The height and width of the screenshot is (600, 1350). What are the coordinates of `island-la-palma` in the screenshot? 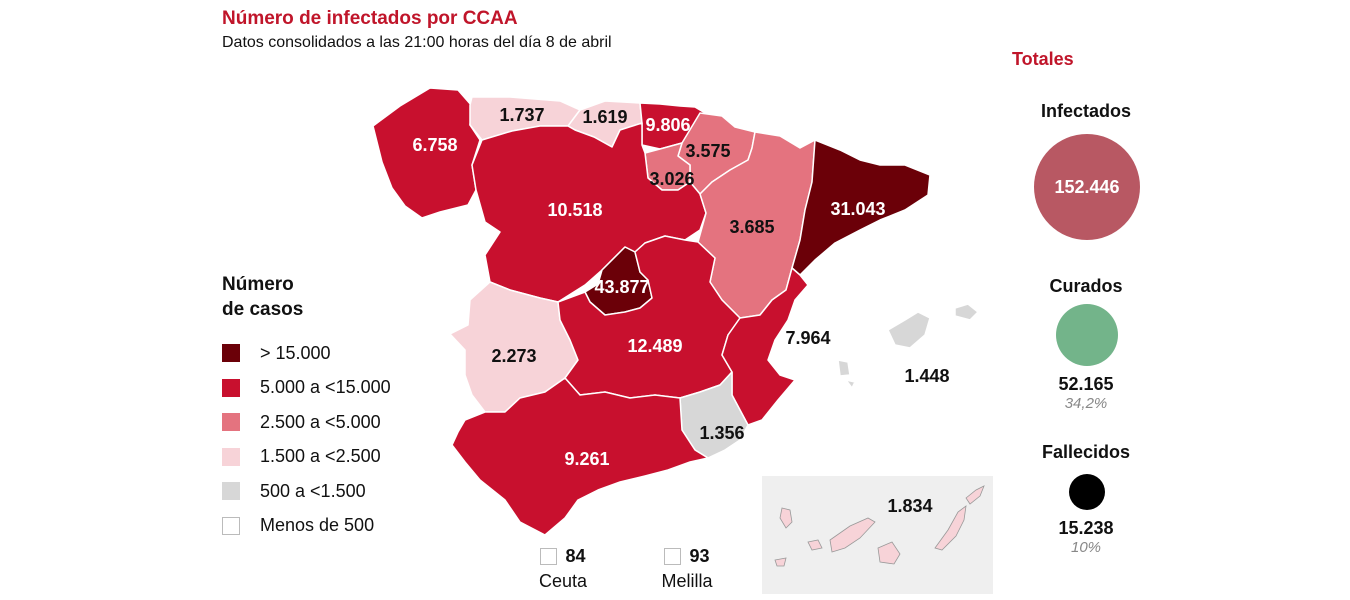 It's located at (786, 518).